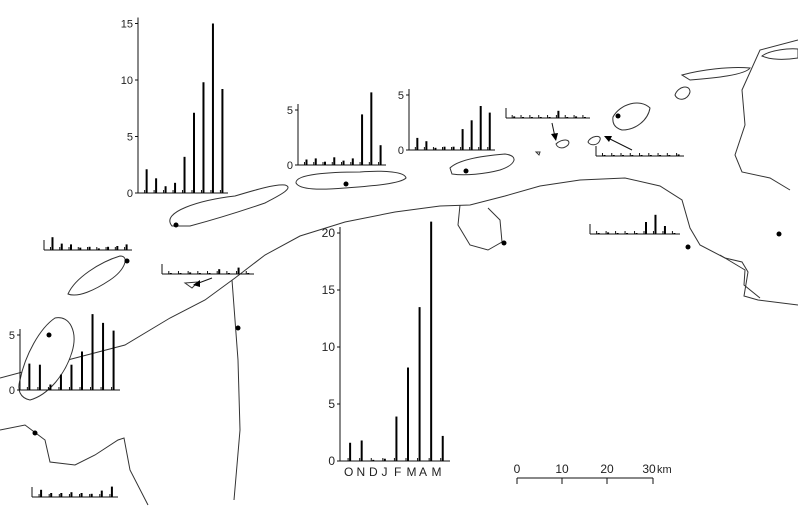 This screenshot has width=798, height=506. Describe the element at coordinates (607, 469) in the screenshot. I see `scale-tick-label: 20` at that location.